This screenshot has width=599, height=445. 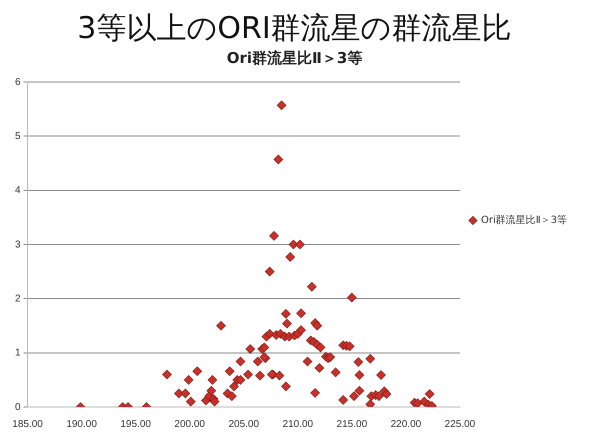 I want to click on y-tick-label: 1, so click(x=18, y=353).